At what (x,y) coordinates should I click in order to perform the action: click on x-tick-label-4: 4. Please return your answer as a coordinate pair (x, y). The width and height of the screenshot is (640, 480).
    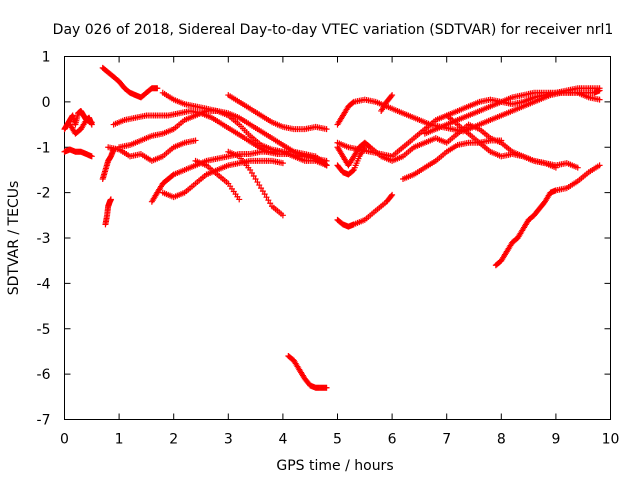
    Looking at the image, I should click on (282, 440).